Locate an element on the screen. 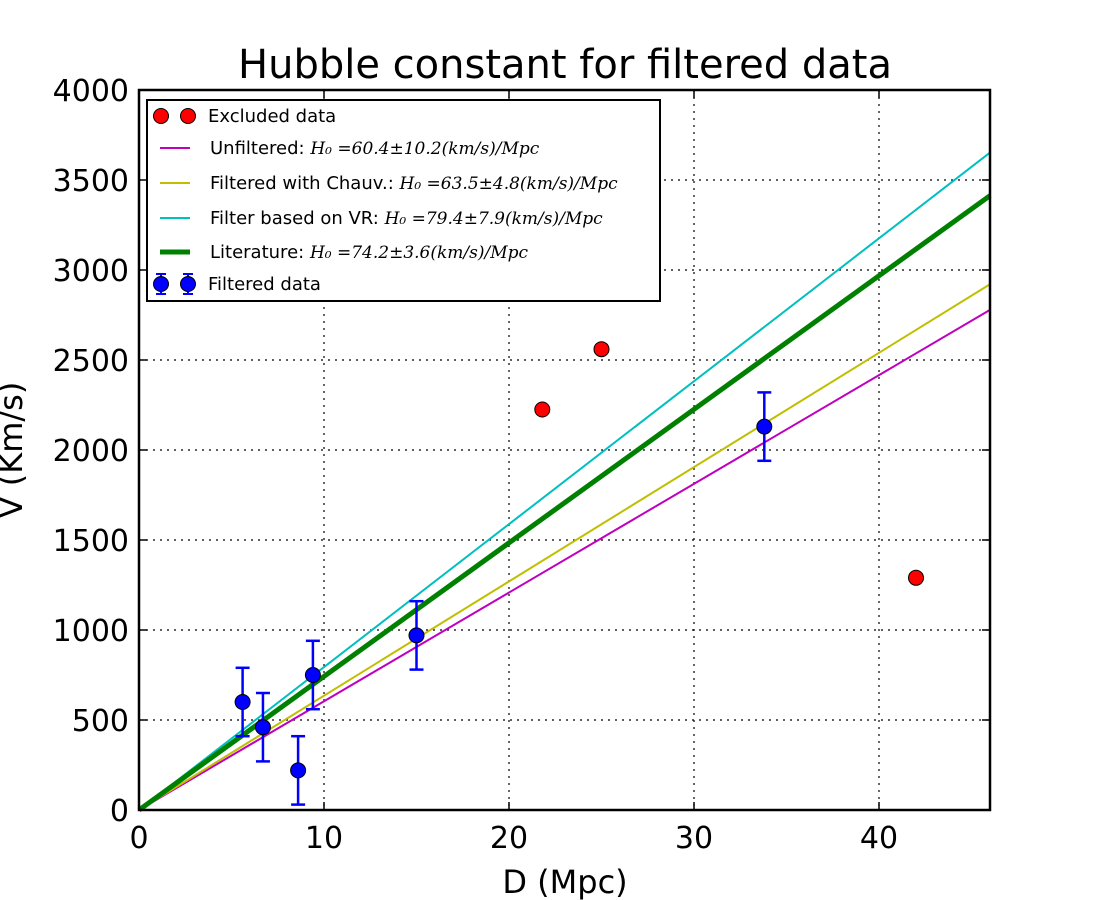 The image size is (1100, 900). legend-label-math: H₀ =74.2±3.6(km/s)/Mpc is located at coordinates (419, 253).